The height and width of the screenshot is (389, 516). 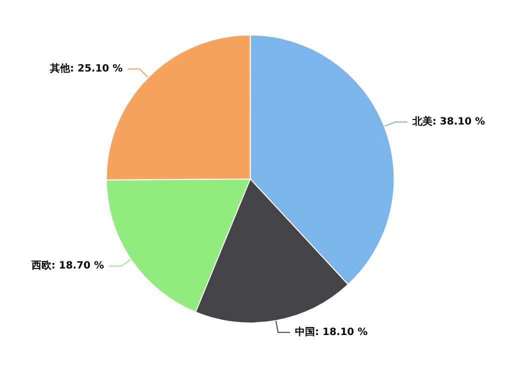 What do you see at coordinates (67, 266) in the screenshot?
I see `slice-label: 西欧: 18.70 %` at bounding box center [67, 266].